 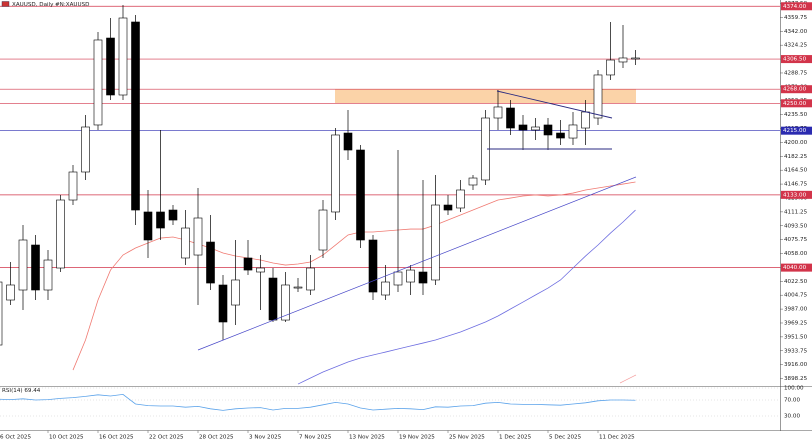 What do you see at coordinates (166, 438) in the screenshot?
I see `x-tick-label: 22 Oct 2025` at bounding box center [166, 438].